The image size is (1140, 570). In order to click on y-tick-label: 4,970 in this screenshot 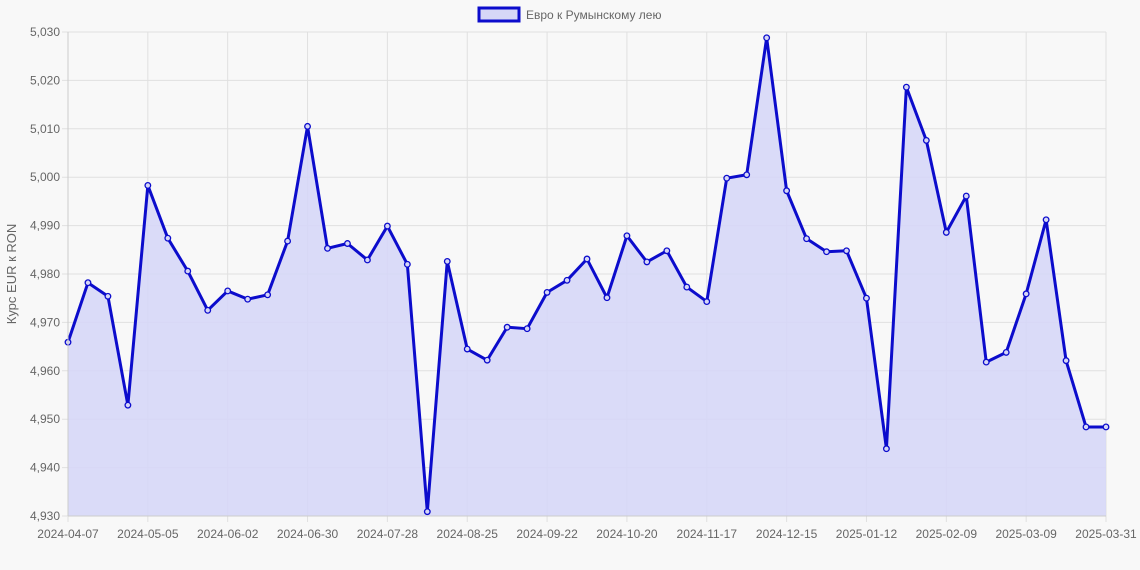, I will do `click(45, 322)`.